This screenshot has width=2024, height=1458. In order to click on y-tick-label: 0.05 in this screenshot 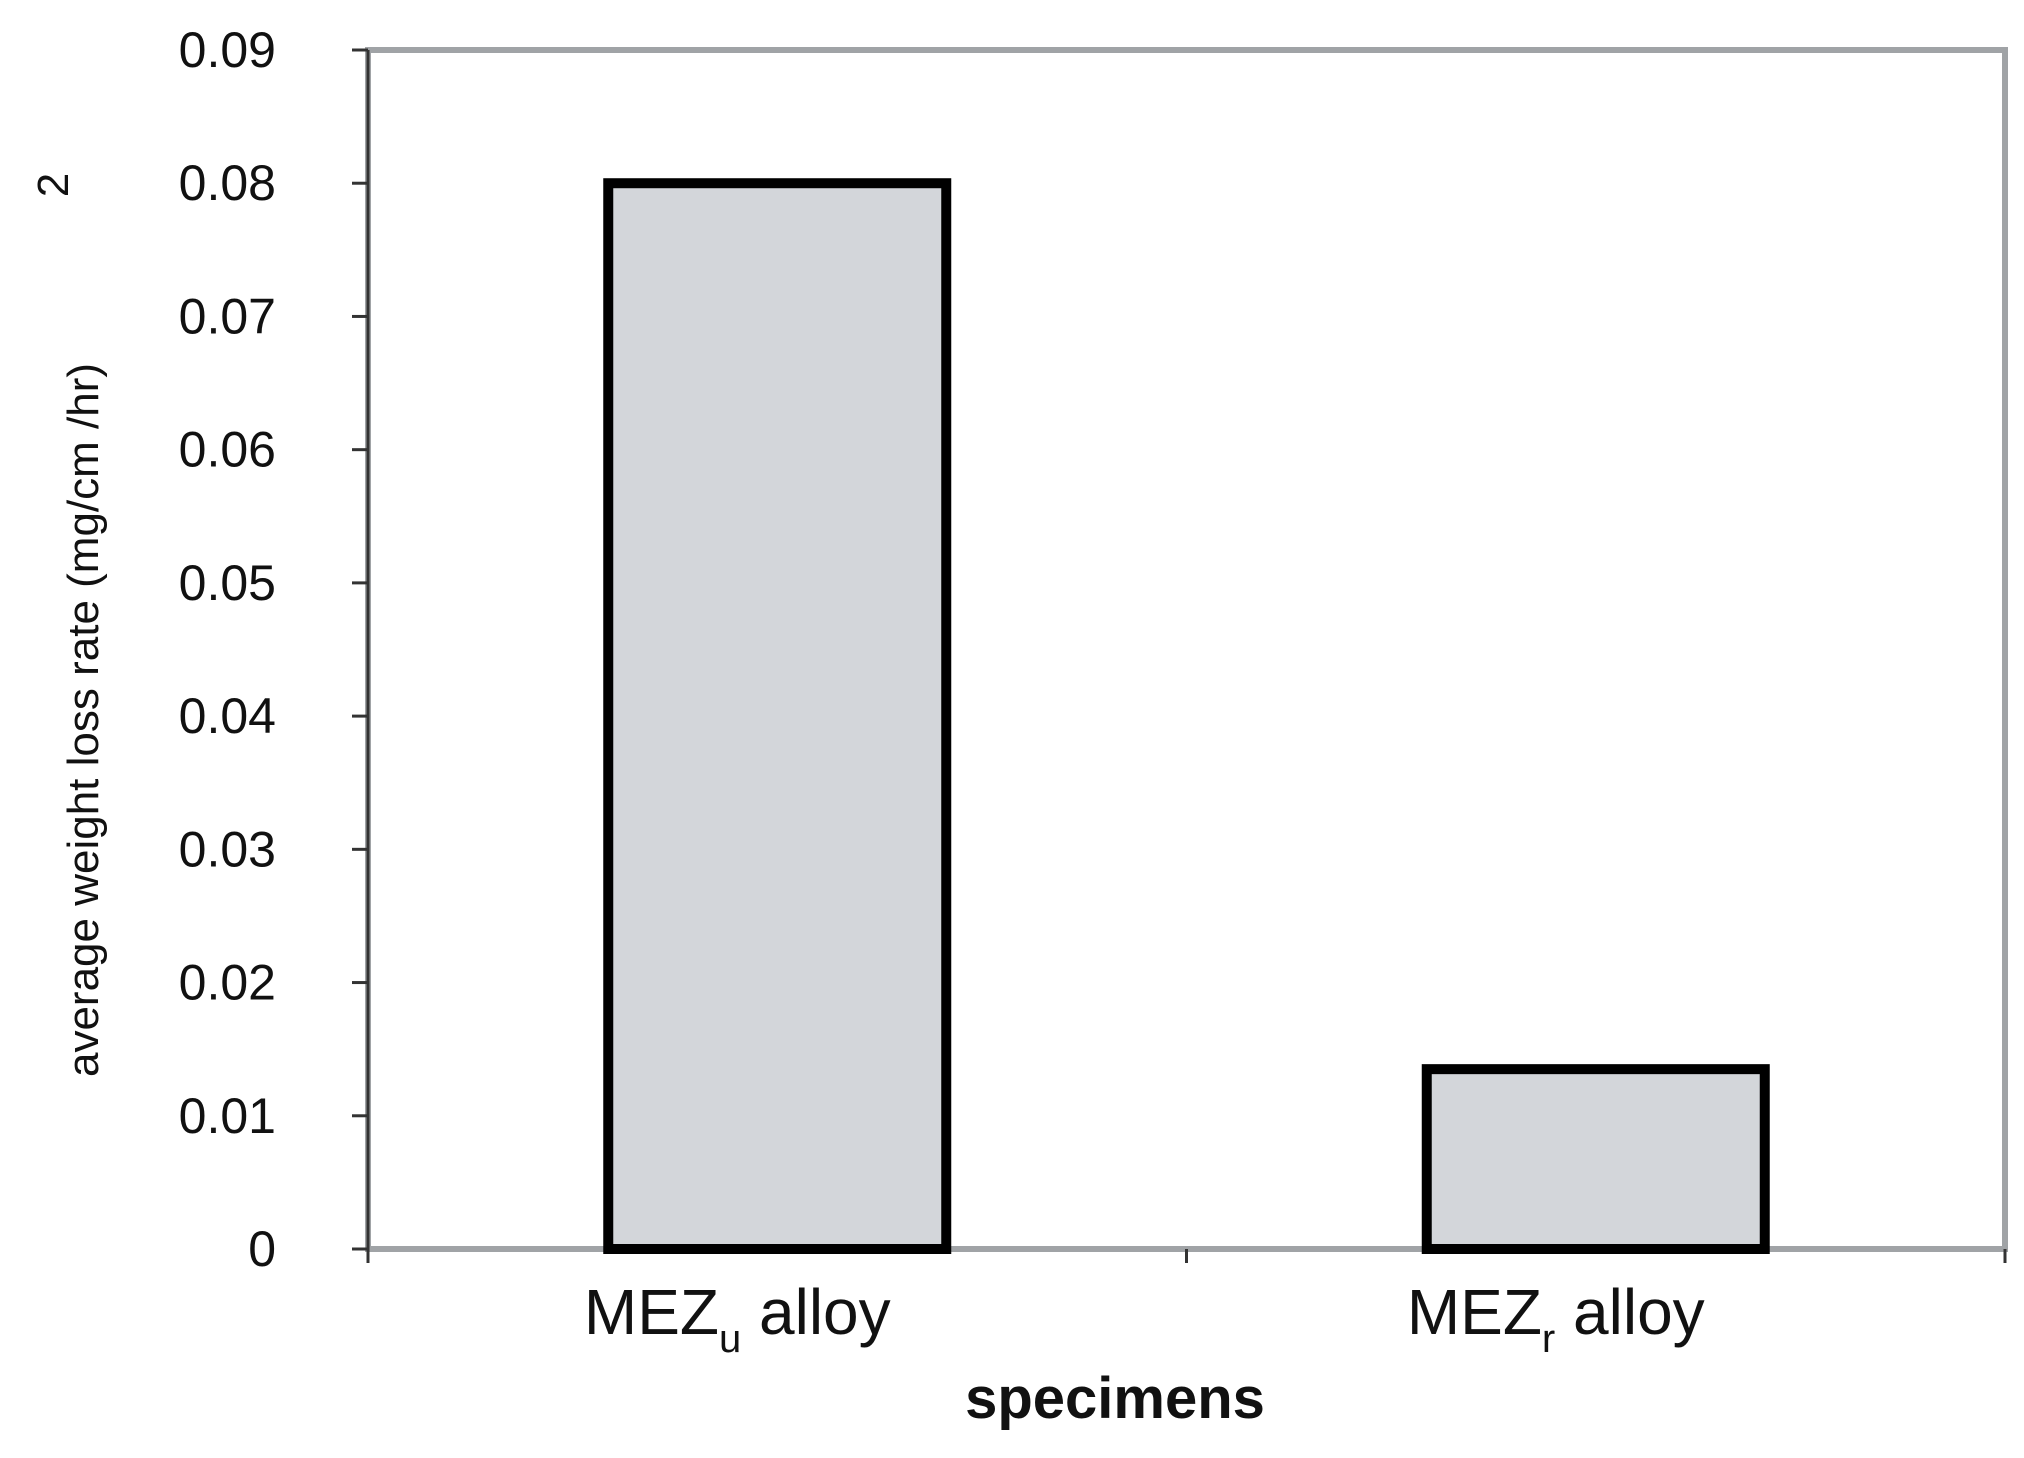, I will do `click(227, 583)`.